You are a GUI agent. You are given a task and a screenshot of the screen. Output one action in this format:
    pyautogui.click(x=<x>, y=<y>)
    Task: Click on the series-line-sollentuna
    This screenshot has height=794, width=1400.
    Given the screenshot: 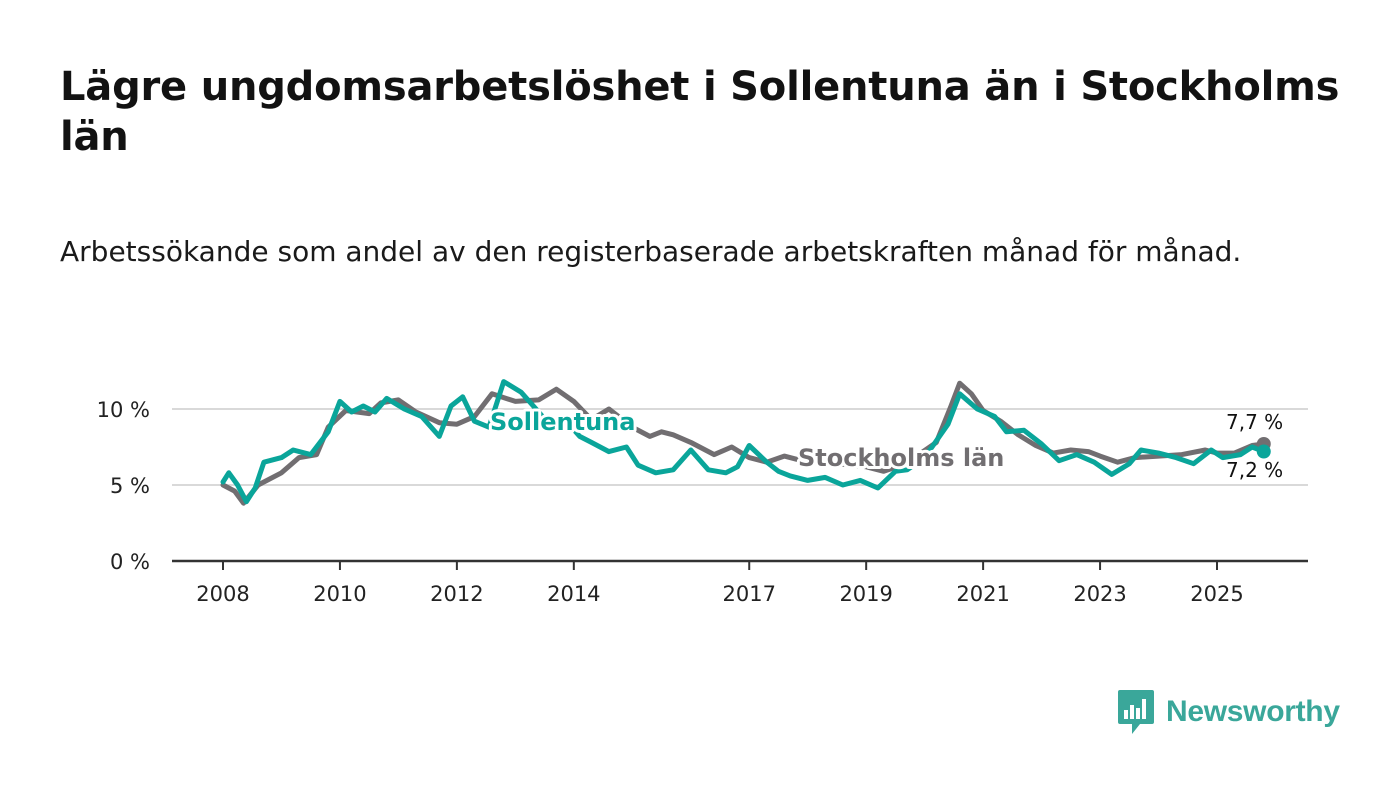 What is the action you would take?
    pyautogui.click(x=743, y=442)
    